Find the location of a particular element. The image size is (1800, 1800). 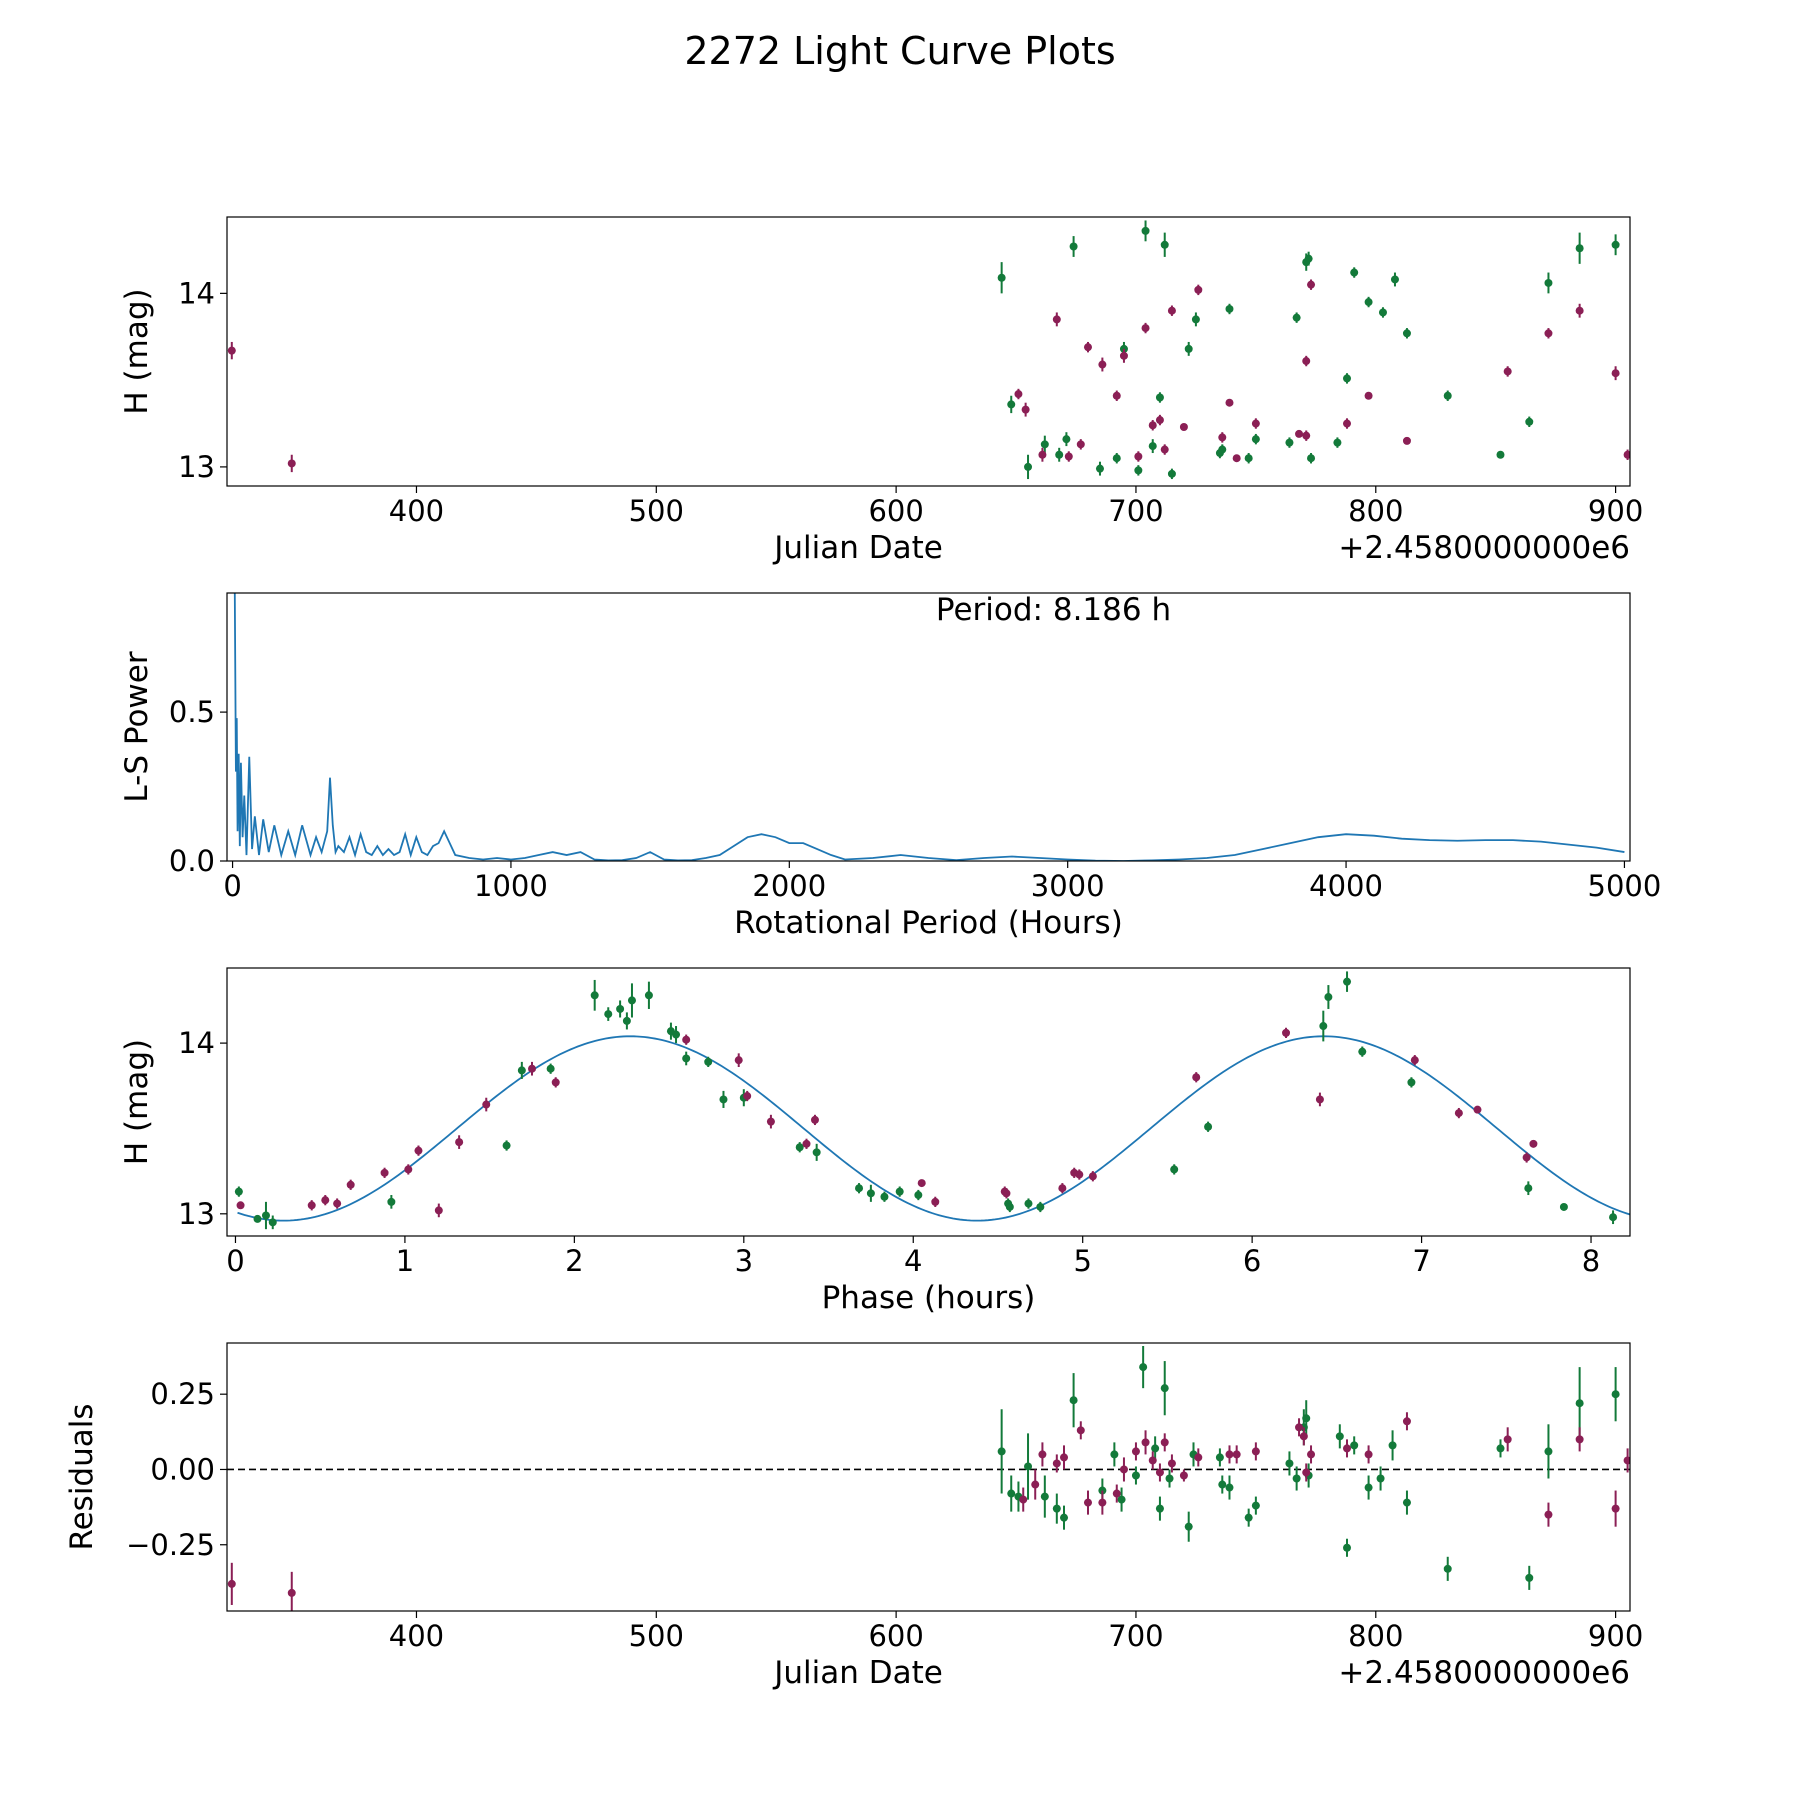

axes-frame-phased is located at coordinates (928, 1102).